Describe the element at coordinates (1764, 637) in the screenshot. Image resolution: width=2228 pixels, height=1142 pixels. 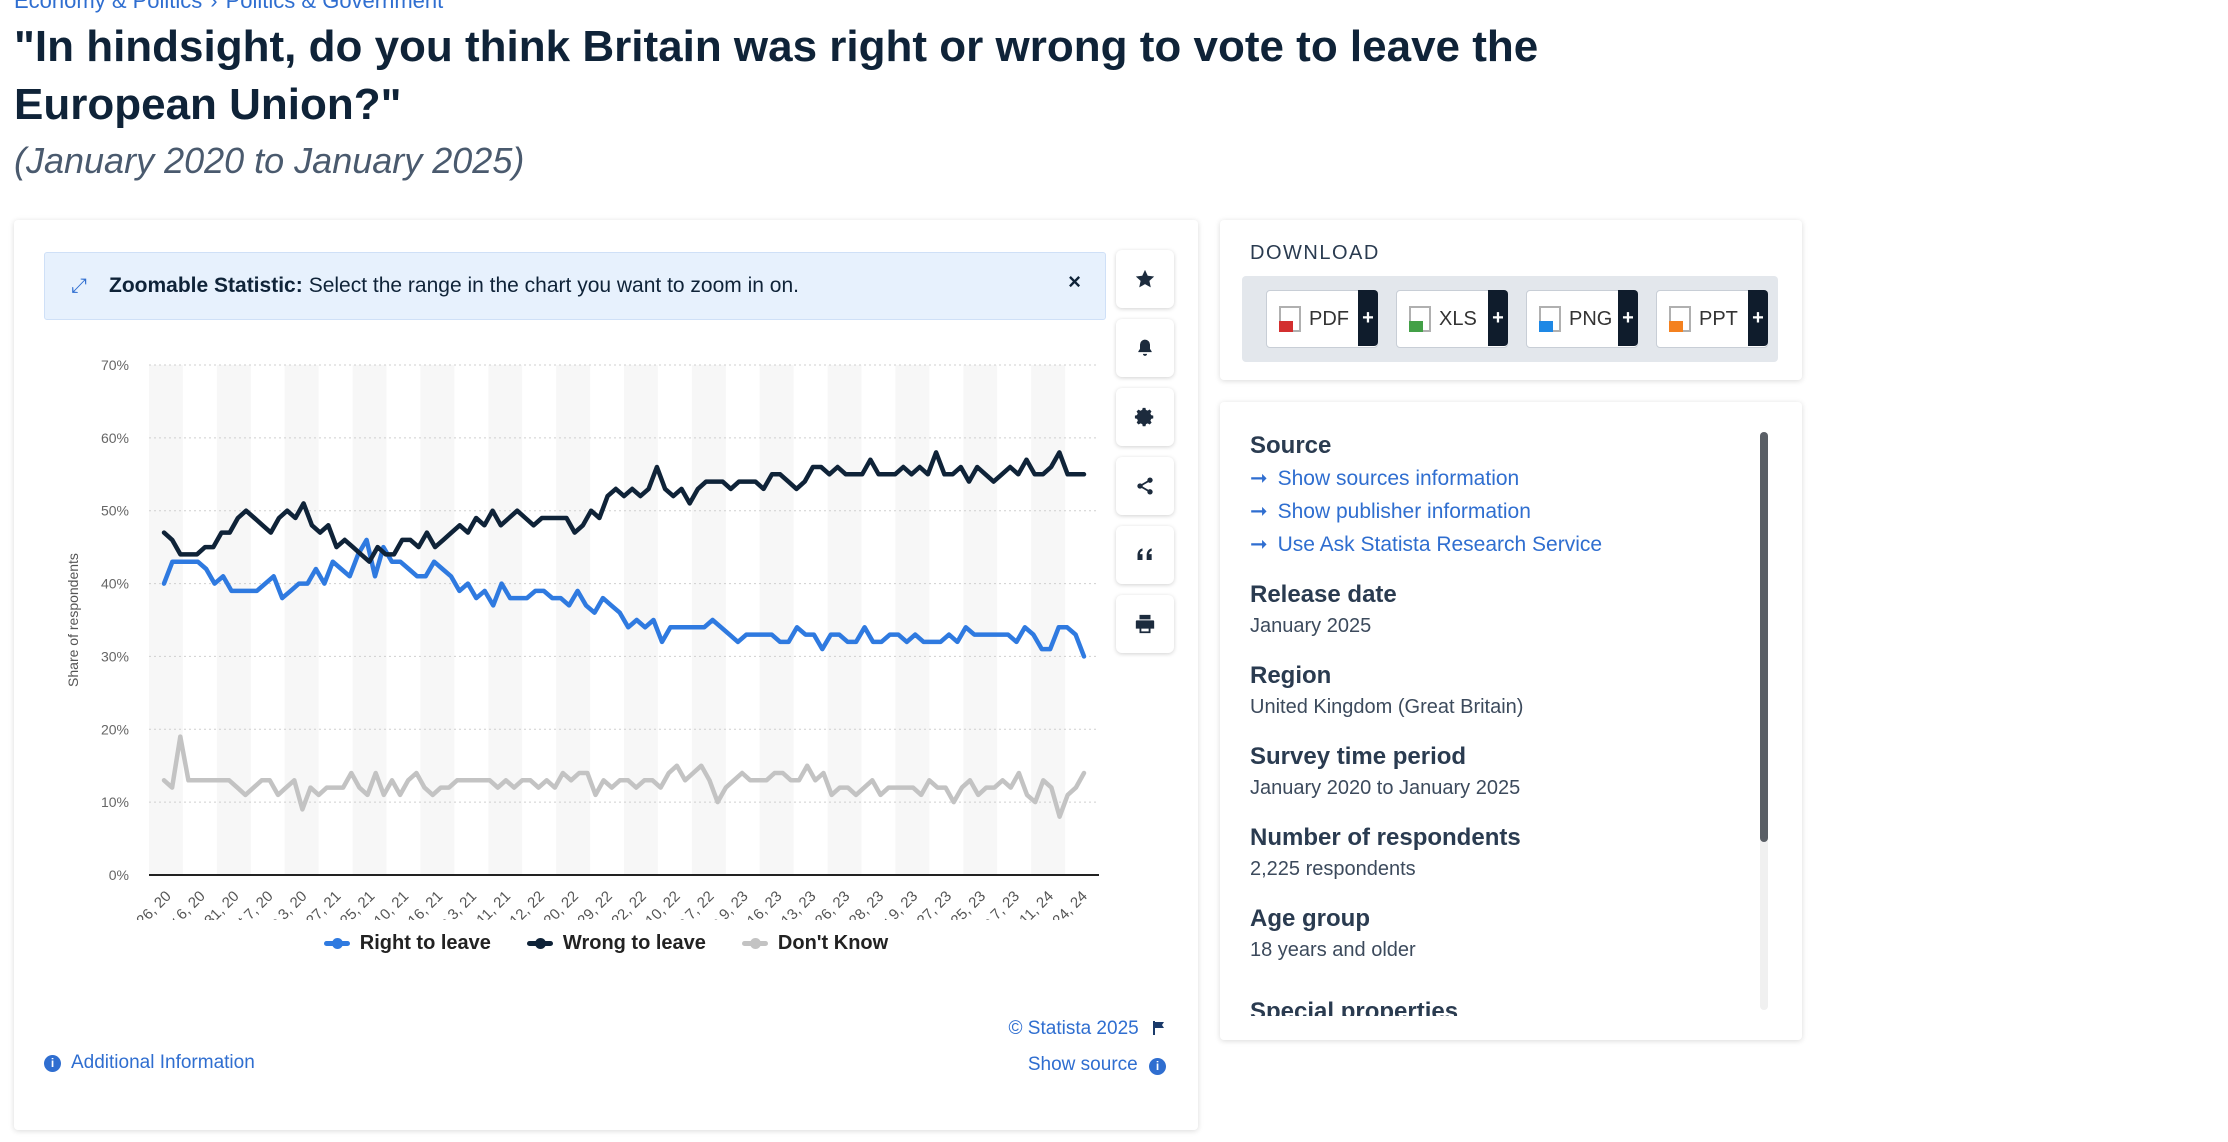
I see `scrollbar-thumb` at that location.